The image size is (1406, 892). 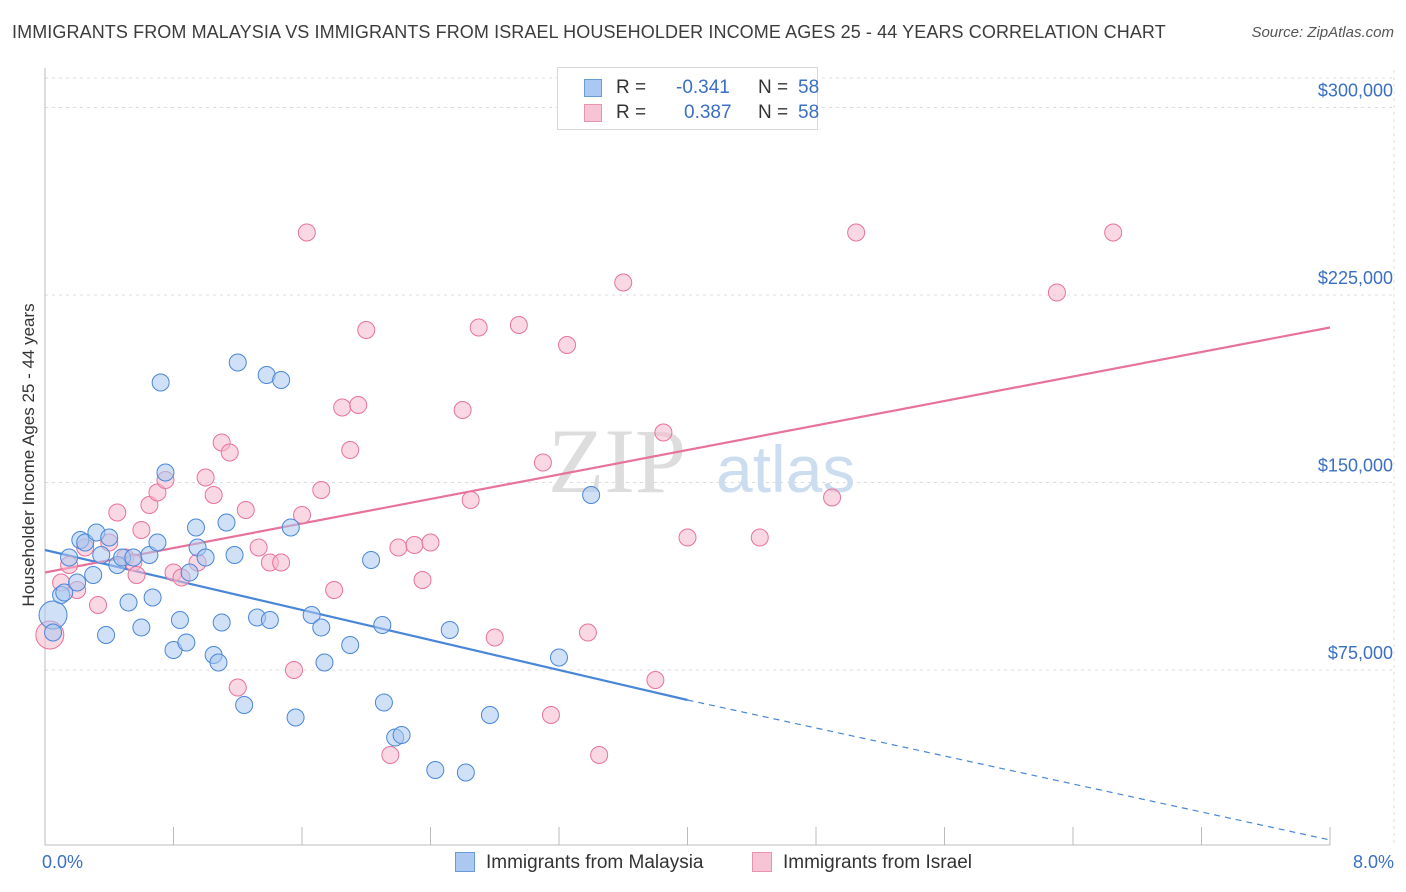 What do you see at coordinates (1355, 91) in the screenshot?
I see `y-tick-label-3: $300,000` at bounding box center [1355, 91].